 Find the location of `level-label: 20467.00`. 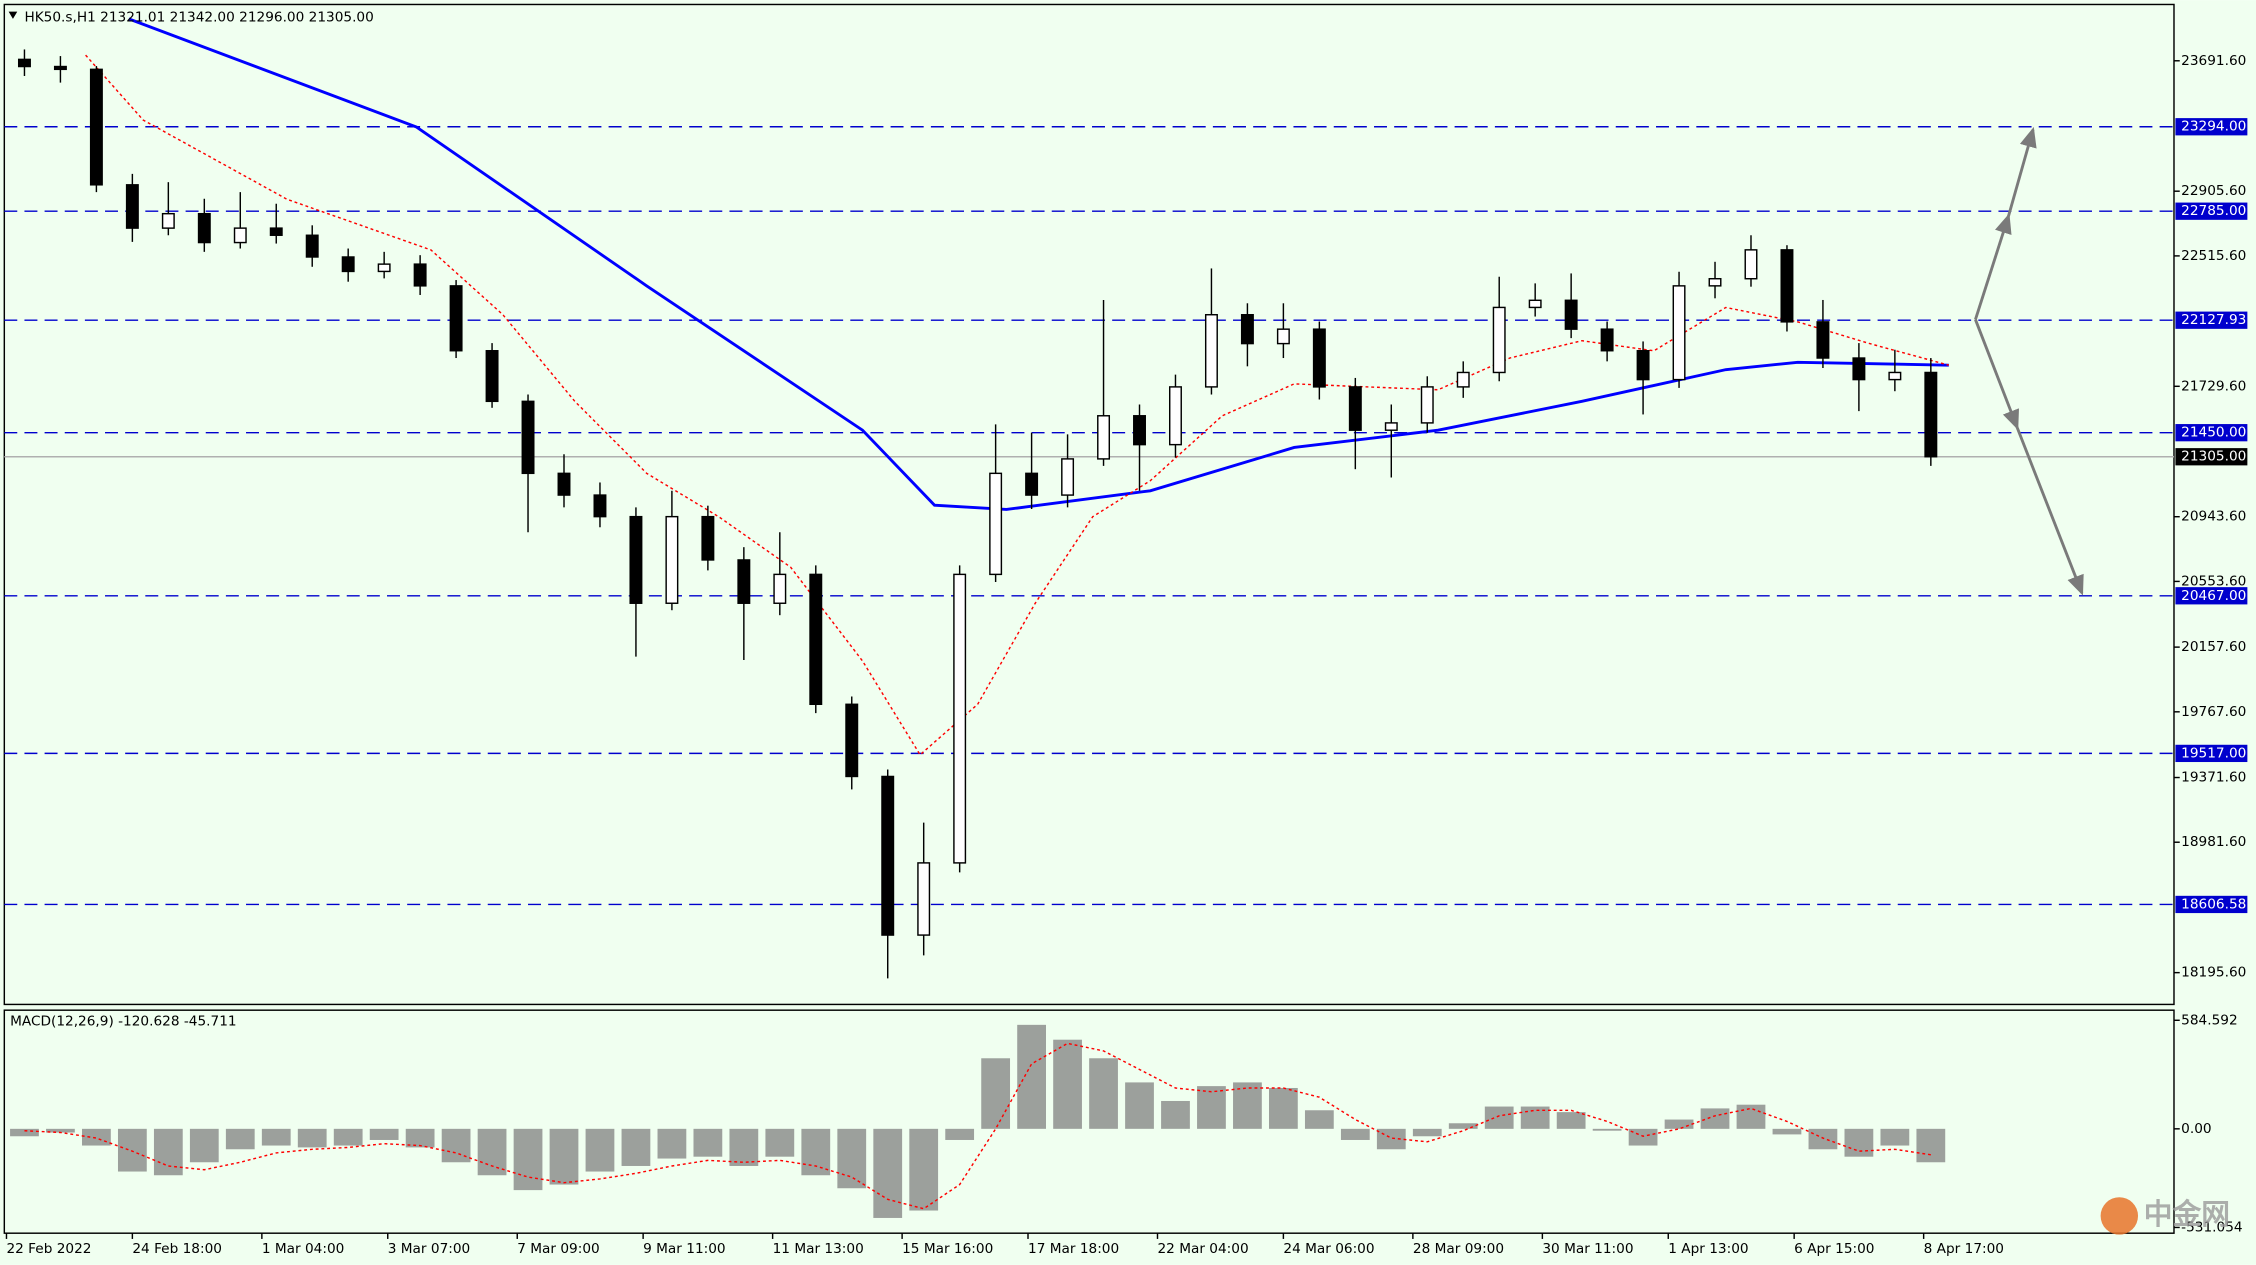

level-label: 20467.00 is located at coordinates (2213, 596).